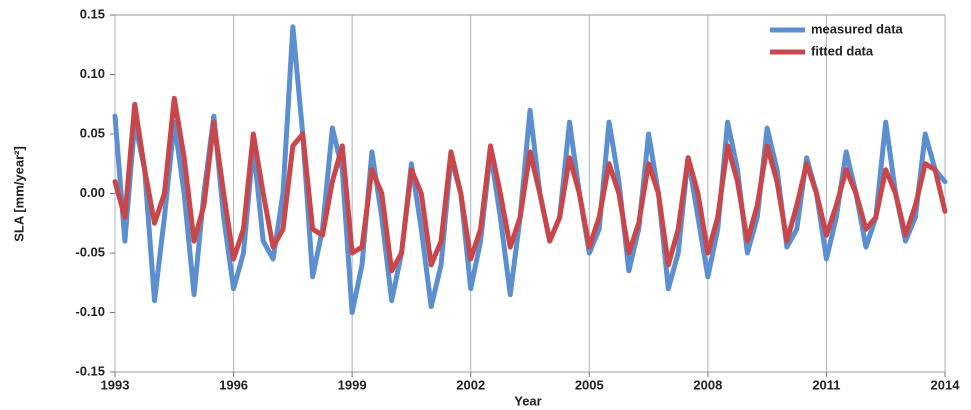  I want to click on x-tick-label: 2002, so click(470, 384).